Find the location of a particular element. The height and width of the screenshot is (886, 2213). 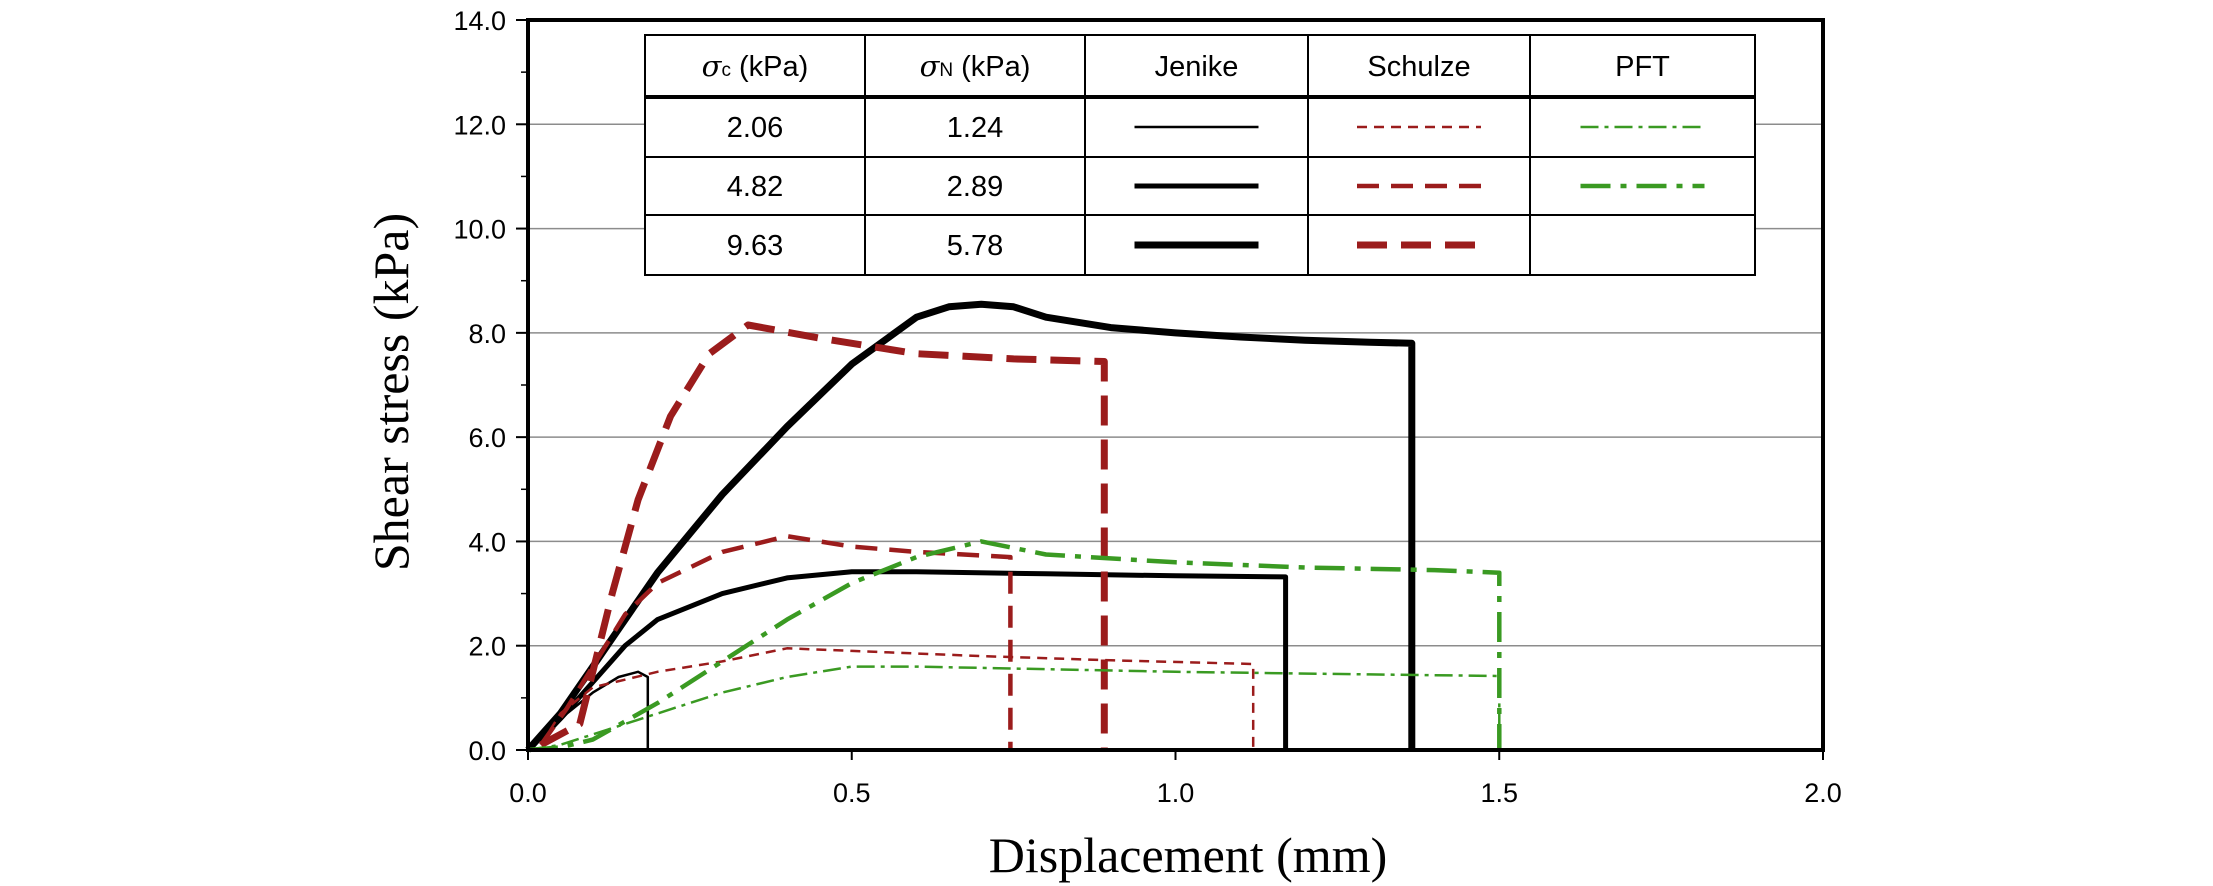

y-tick-label: 2.0 is located at coordinates (487, 647).